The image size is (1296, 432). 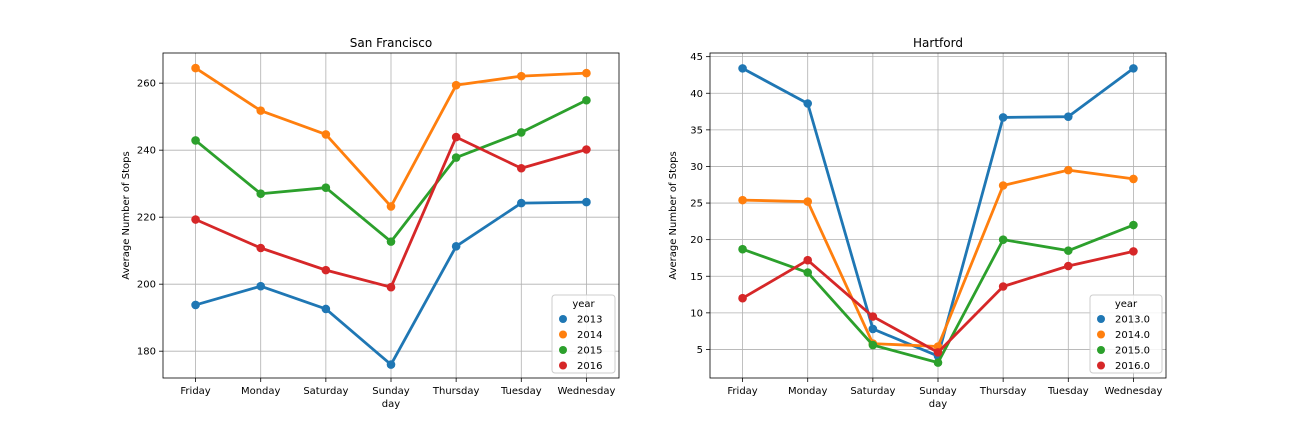 I want to click on y-tick-label: 200, so click(x=146, y=285).